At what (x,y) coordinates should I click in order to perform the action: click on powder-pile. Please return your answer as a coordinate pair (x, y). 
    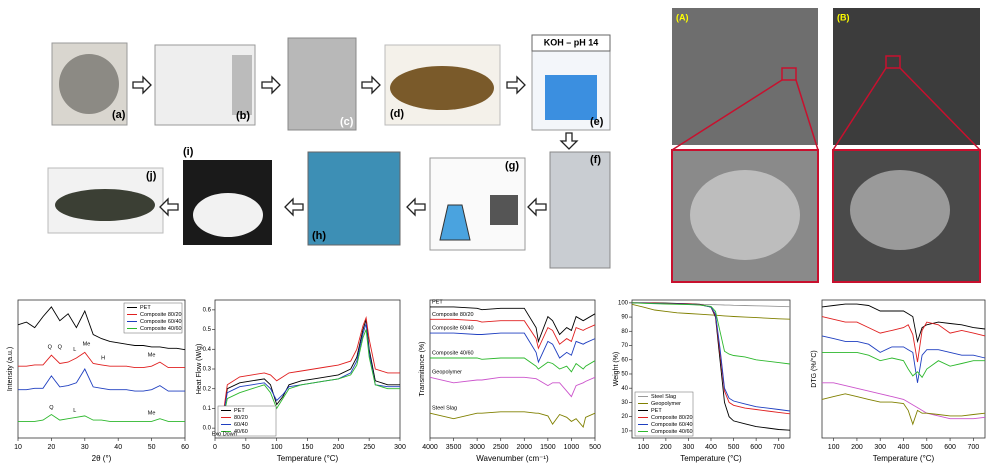
    Looking at the image, I should click on (442, 88).